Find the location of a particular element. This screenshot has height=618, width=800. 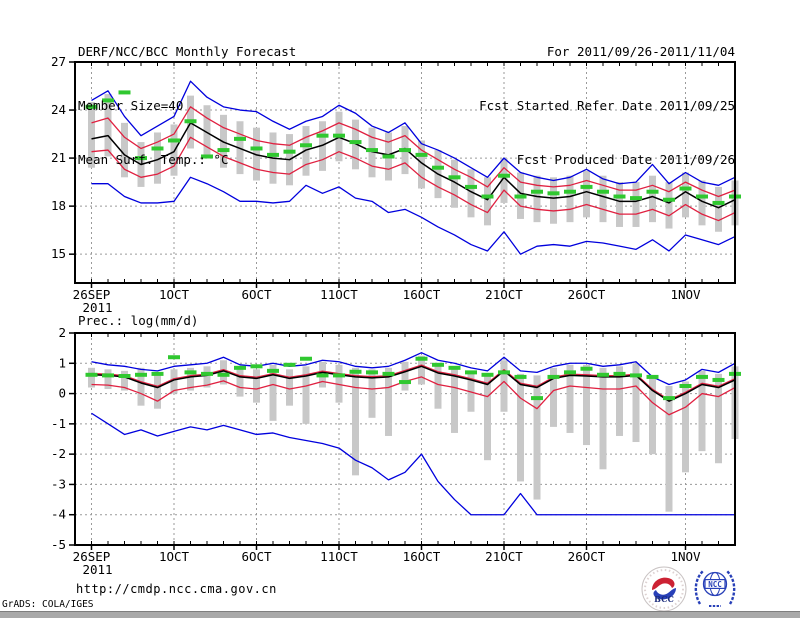

temp-panel-title: Mean Surf. Temp.: °C is located at coordinates (153, 159).